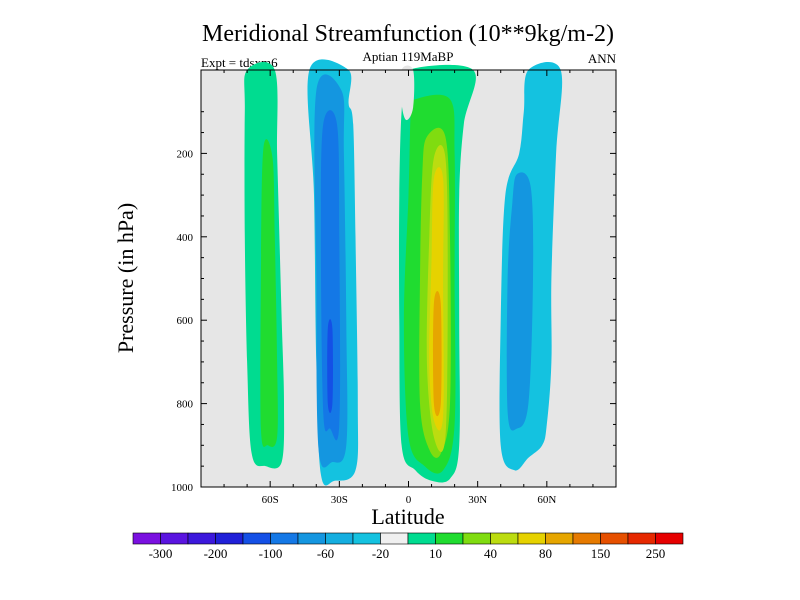 The height and width of the screenshot is (600, 800). I want to click on colorbar-label: -200, so click(216, 553).